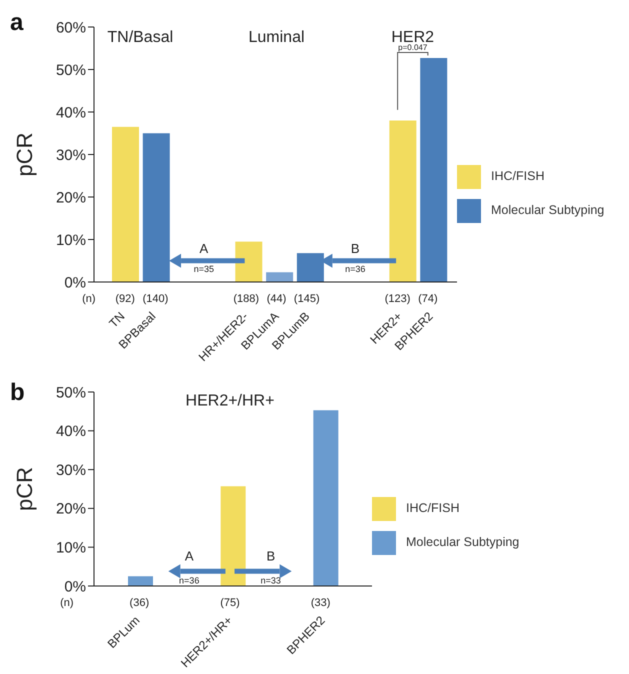 Image resolution: width=629 pixels, height=674 pixels. I want to click on text: (188), so click(246, 299).